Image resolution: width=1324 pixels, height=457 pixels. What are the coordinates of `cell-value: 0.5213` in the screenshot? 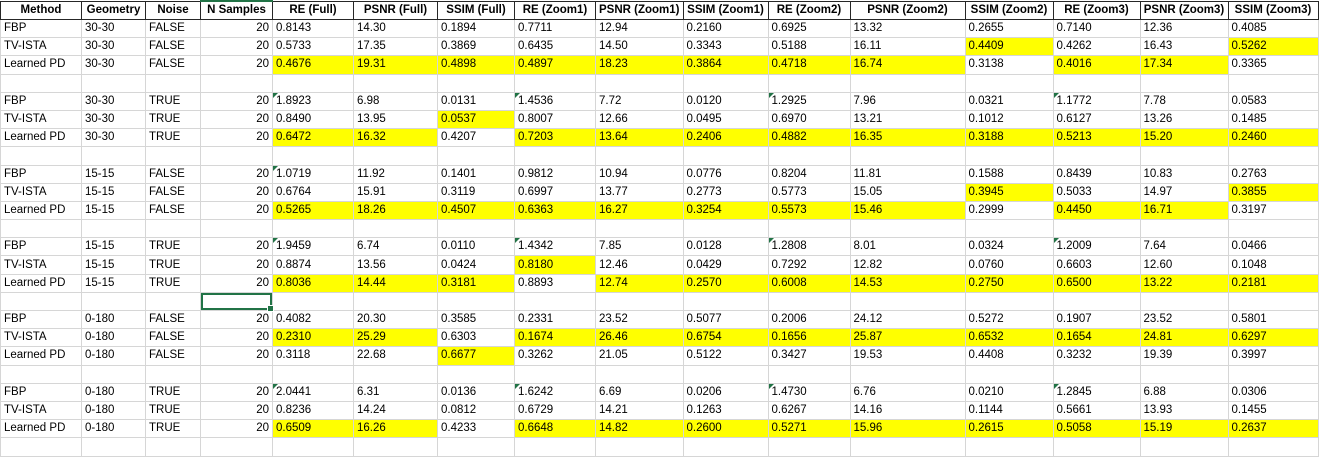 It's located at (1096, 138).